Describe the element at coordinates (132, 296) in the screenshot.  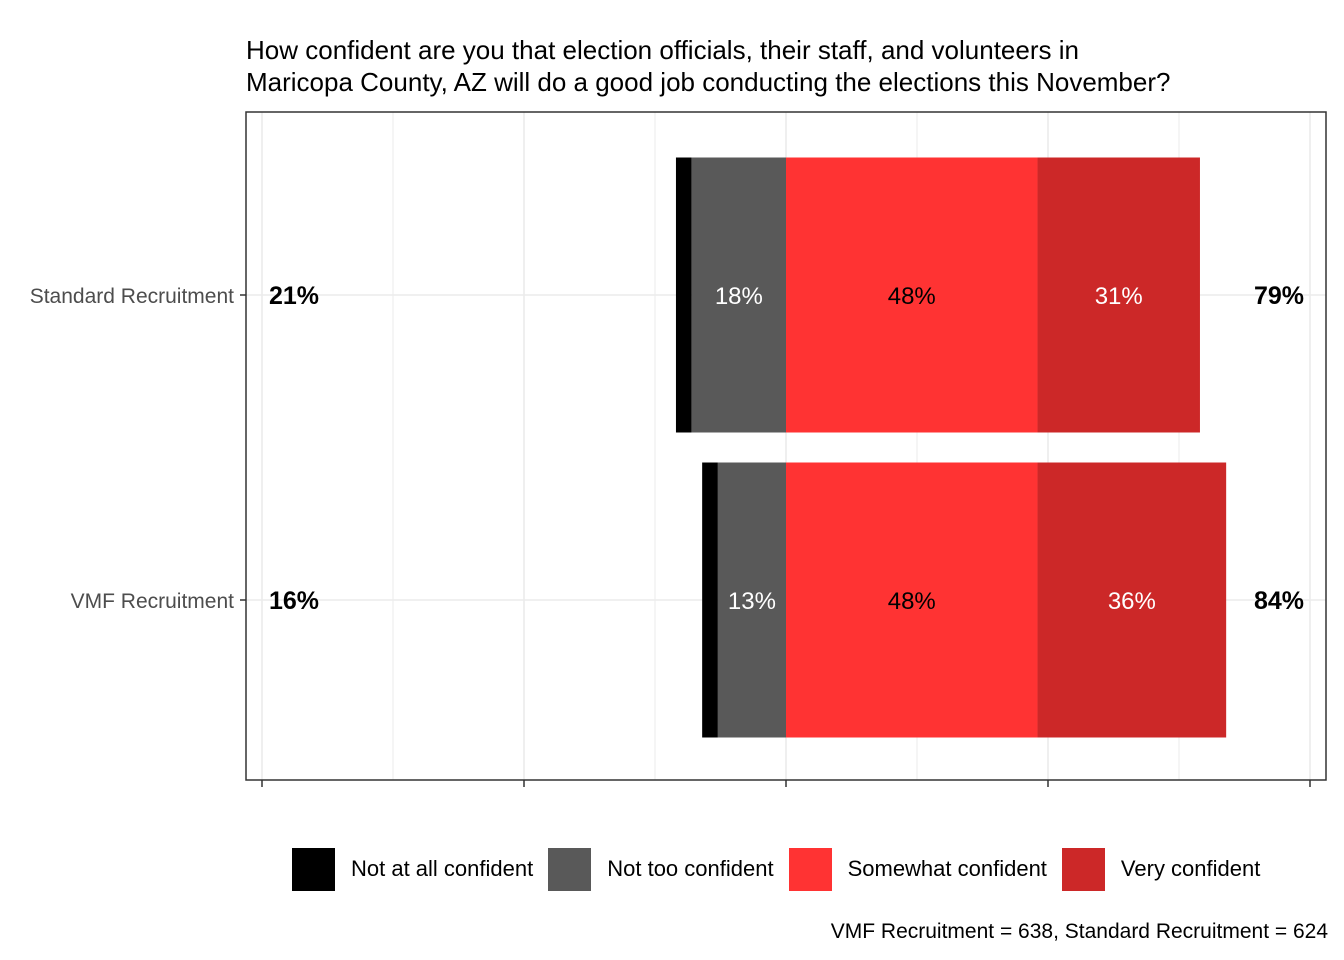
I see `y-axis-category-label-1: Standard Recruitment` at that location.